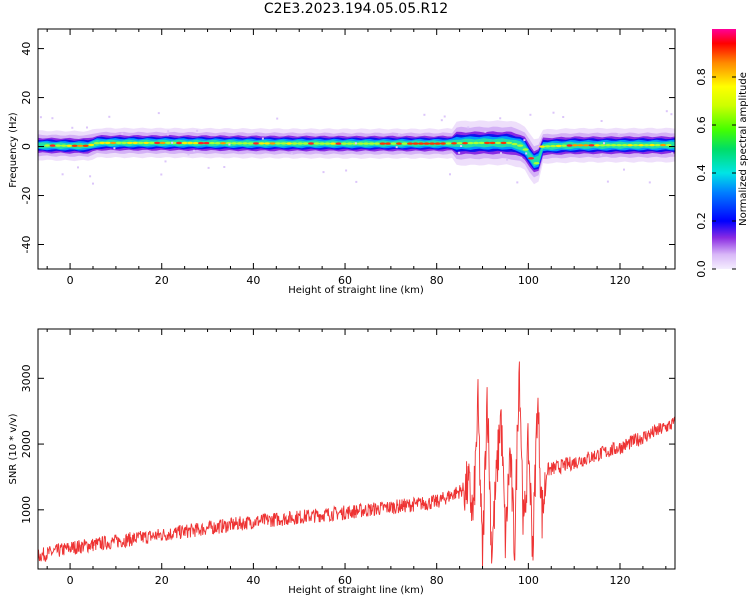  Describe the element at coordinates (743, 149) in the screenshot. I see `colorbar-label: Normalized spectral amplitude` at that location.